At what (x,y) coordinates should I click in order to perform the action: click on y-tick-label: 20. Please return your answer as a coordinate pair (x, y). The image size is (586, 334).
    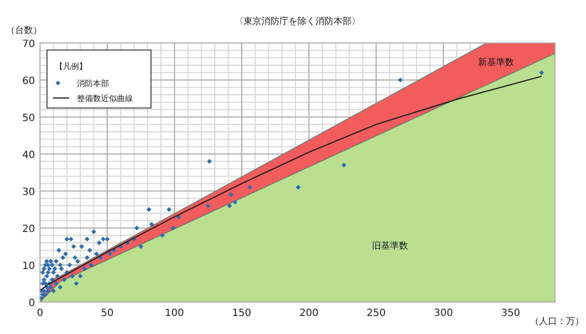
    Looking at the image, I should click on (28, 229).